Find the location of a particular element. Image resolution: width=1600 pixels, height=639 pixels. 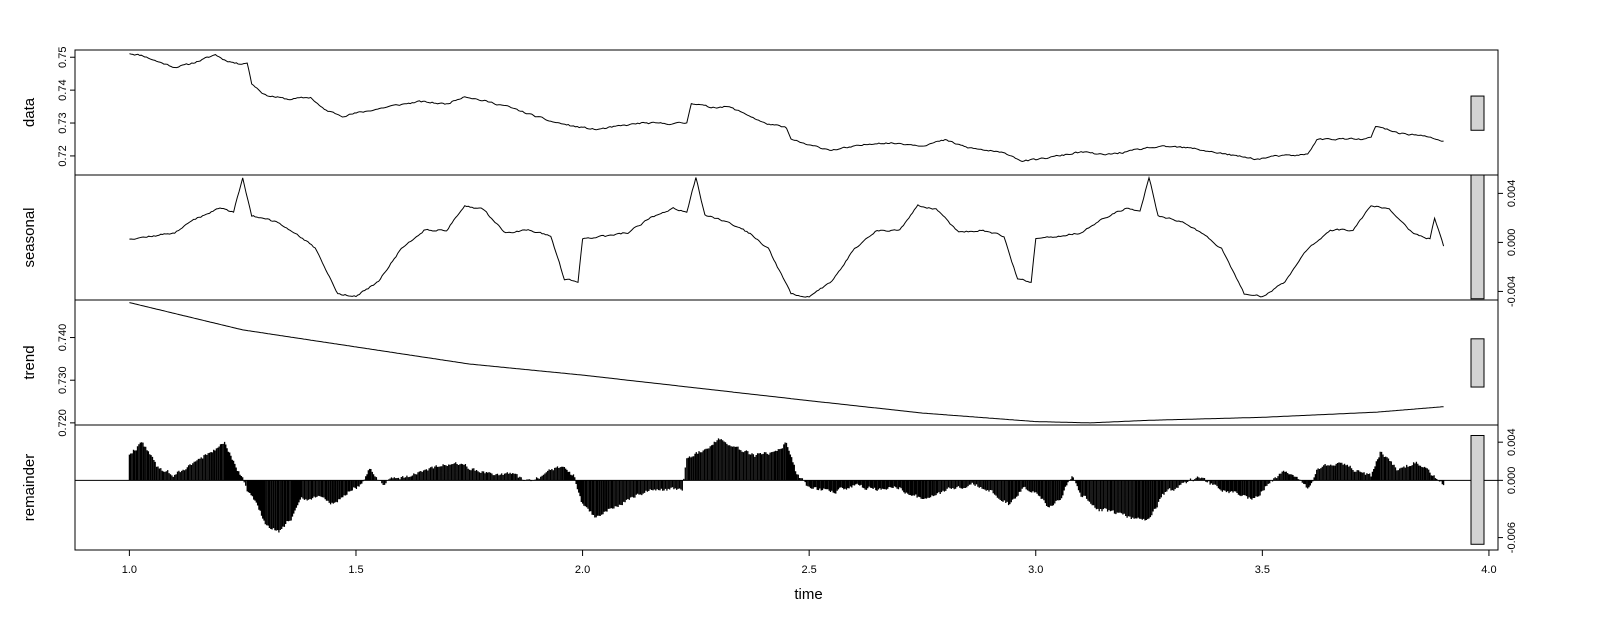

series-data is located at coordinates (786, 108).